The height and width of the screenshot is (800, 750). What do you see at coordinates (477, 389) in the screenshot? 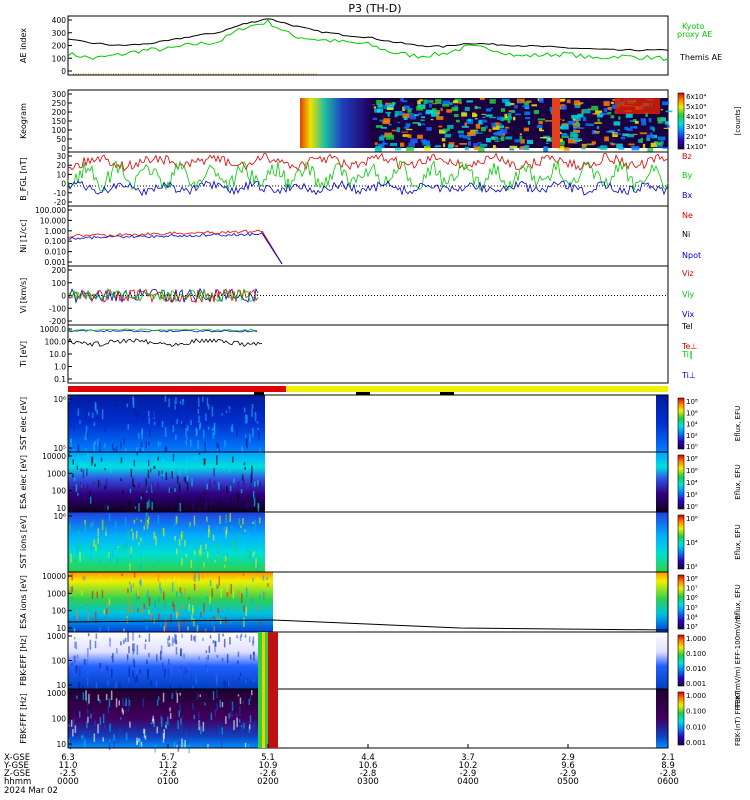
I see `mode-bar-yellow` at bounding box center [477, 389].